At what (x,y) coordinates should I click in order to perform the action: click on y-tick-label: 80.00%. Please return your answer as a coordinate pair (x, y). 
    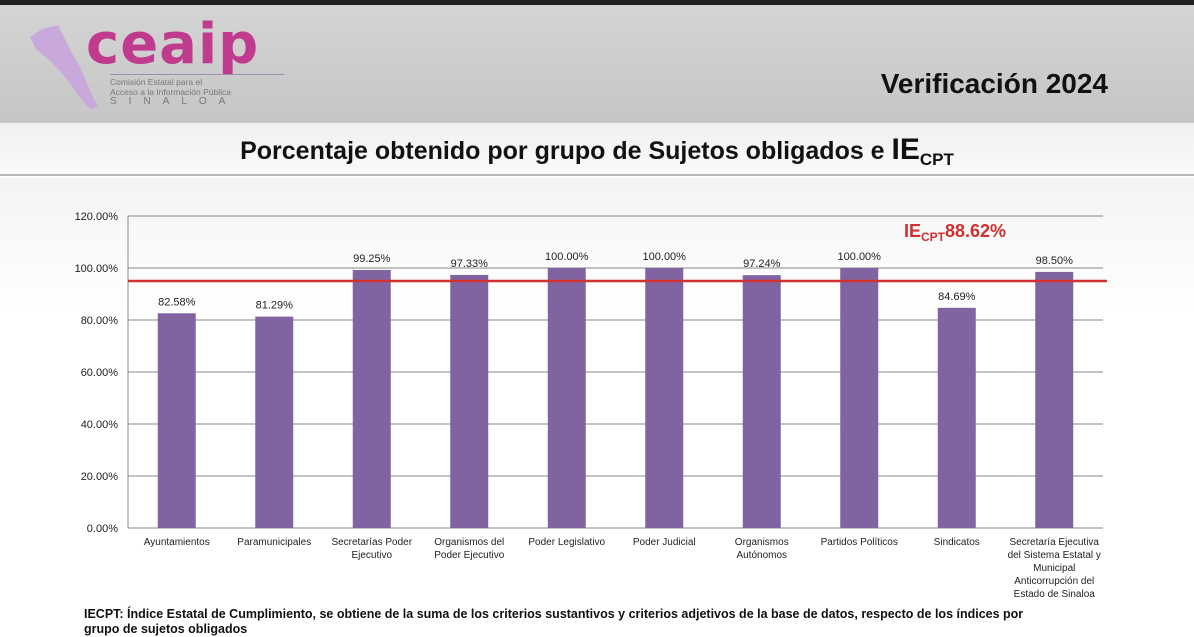
    Looking at the image, I should click on (100, 321).